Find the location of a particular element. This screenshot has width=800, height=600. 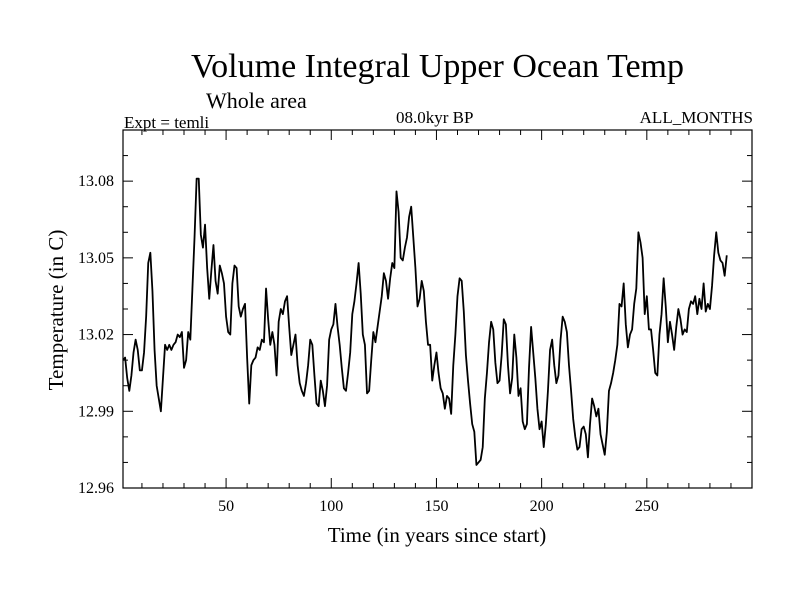

x-tick-label: 200 is located at coordinates (542, 506).